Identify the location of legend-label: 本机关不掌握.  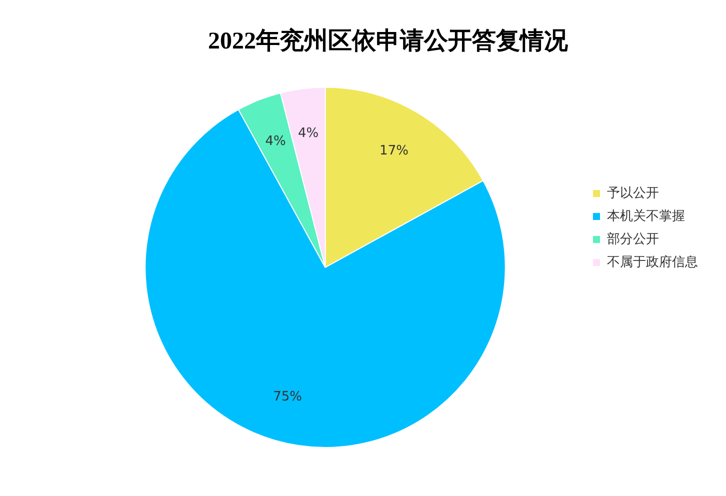
(646, 216).